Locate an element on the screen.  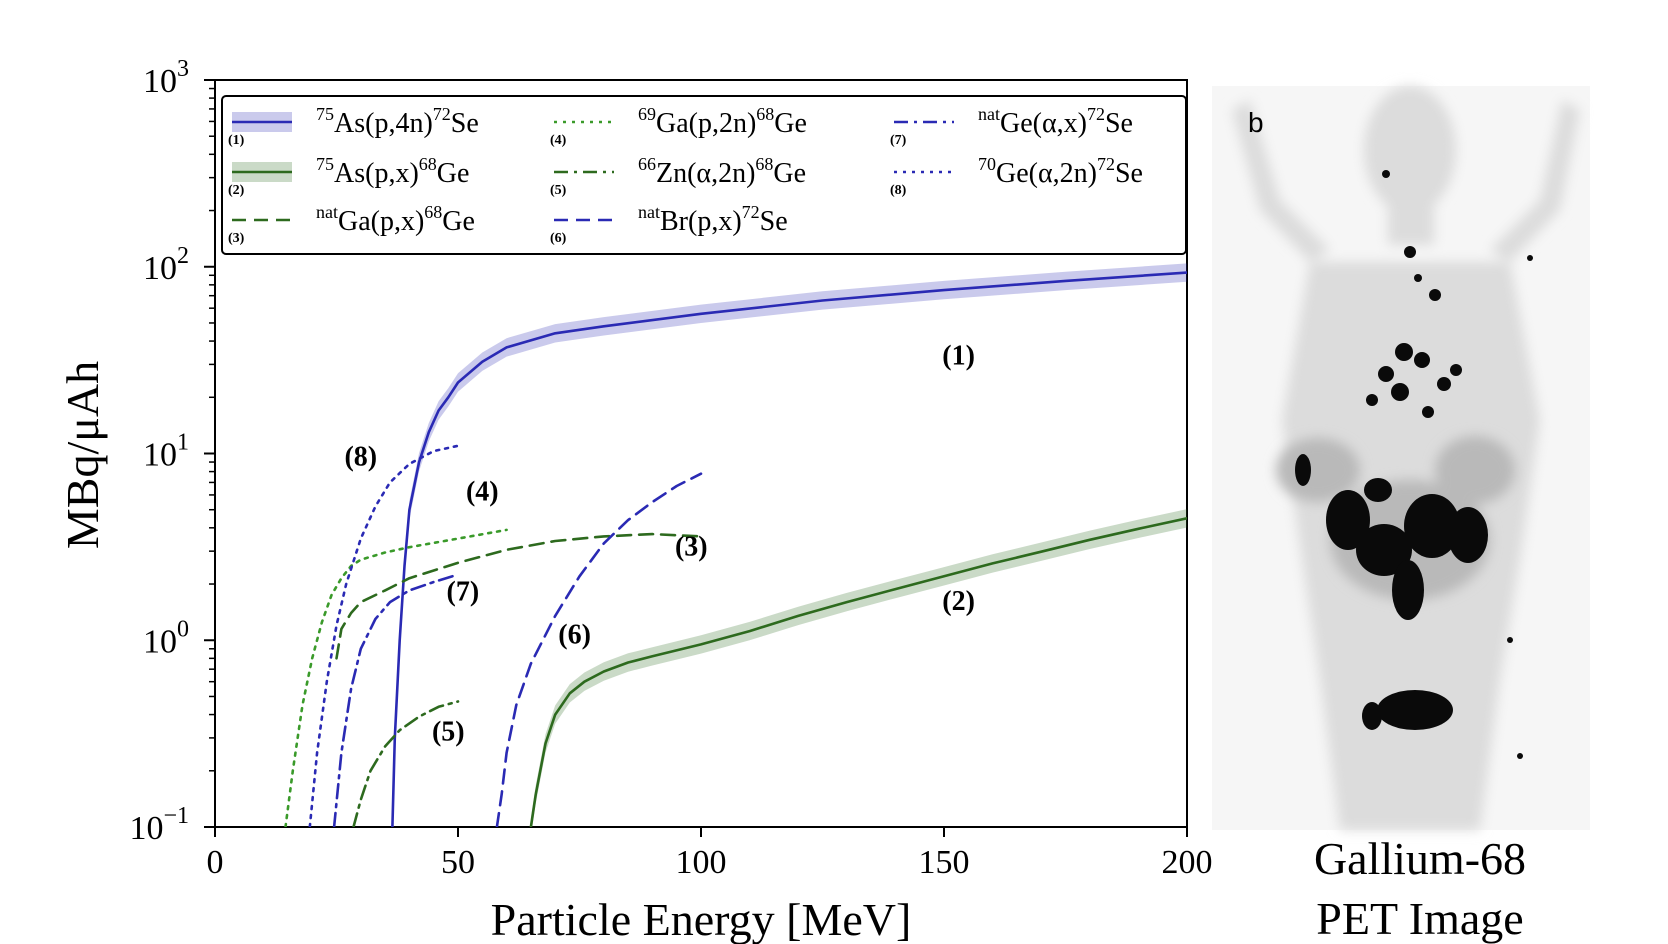
legend-entry-label: natGa(p,x)68Ge is located at coordinates (395, 219).